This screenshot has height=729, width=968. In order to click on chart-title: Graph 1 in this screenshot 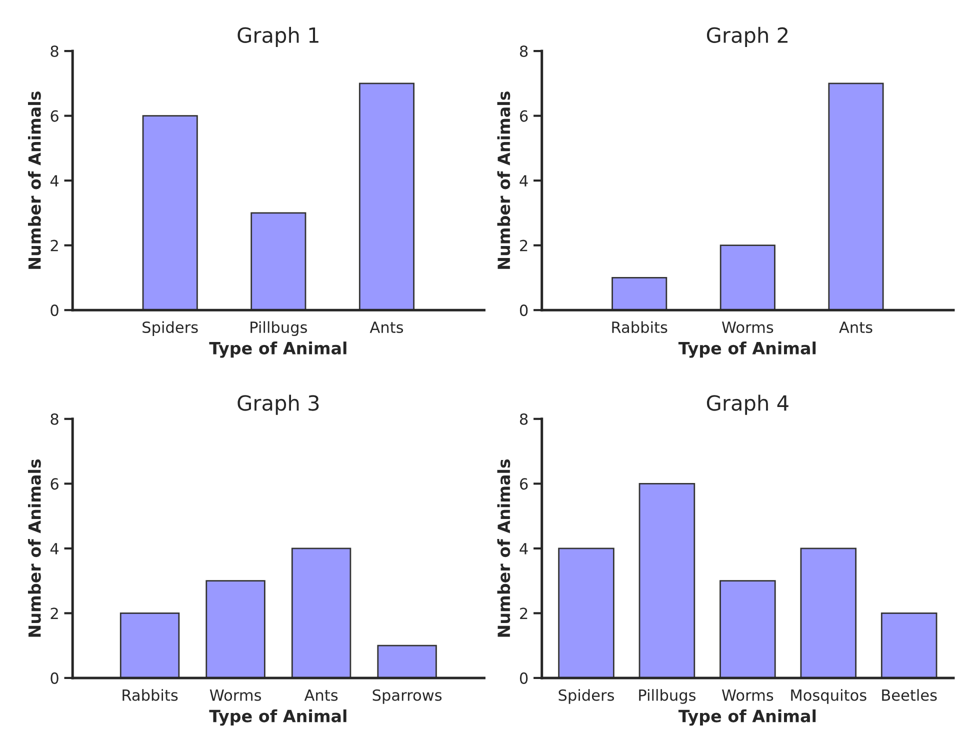, I will do `click(278, 37)`.